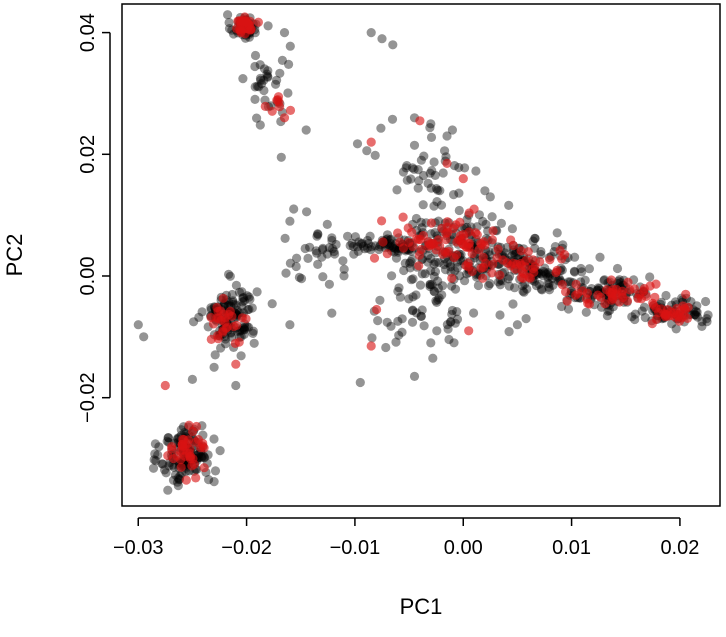 This screenshot has height=637, width=726. I want to click on y-tick-label: 0.04, so click(88, 32).